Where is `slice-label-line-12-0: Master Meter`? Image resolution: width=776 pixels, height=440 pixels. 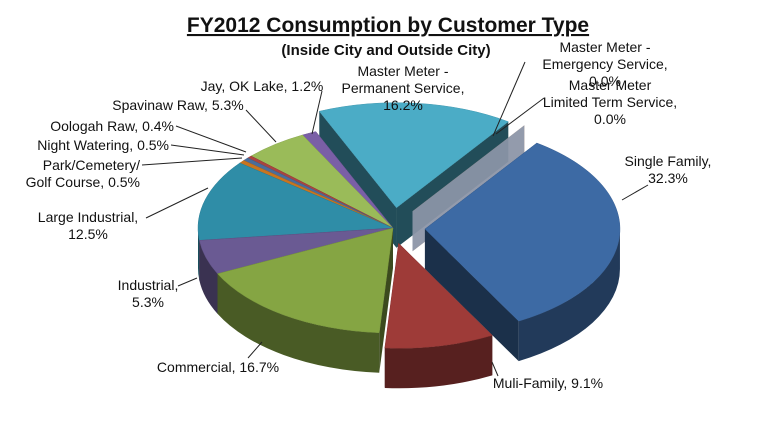
slice-label-line-12-0: Master Meter is located at coordinates (610, 85).